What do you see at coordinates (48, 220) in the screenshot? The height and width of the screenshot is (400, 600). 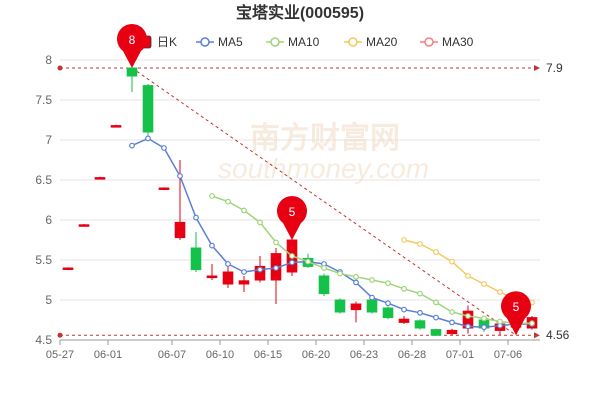 I see `y-tick-label: 6` at bounding box center [48, 220].